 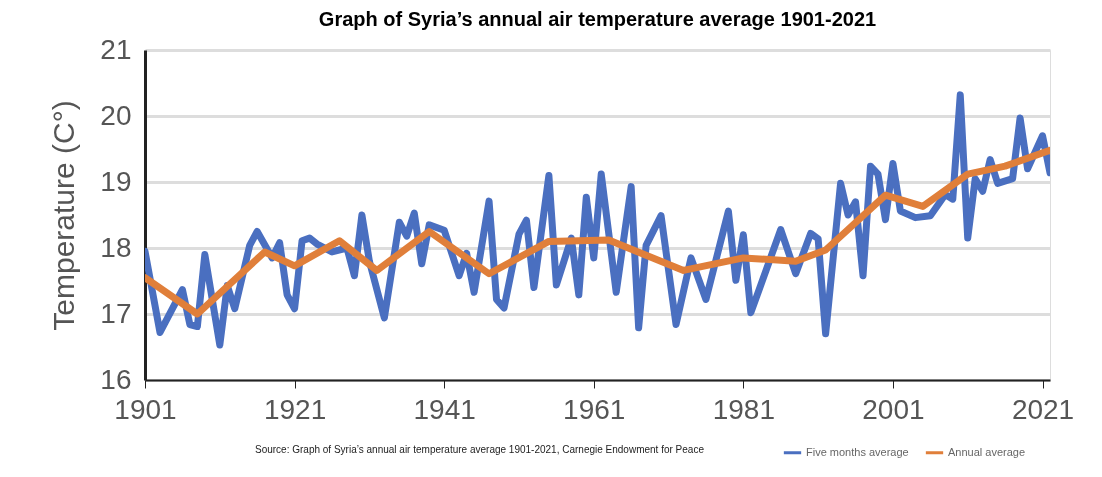 I want to click on y-axis-title: Temperature (C°), so click(x=64, y=215).